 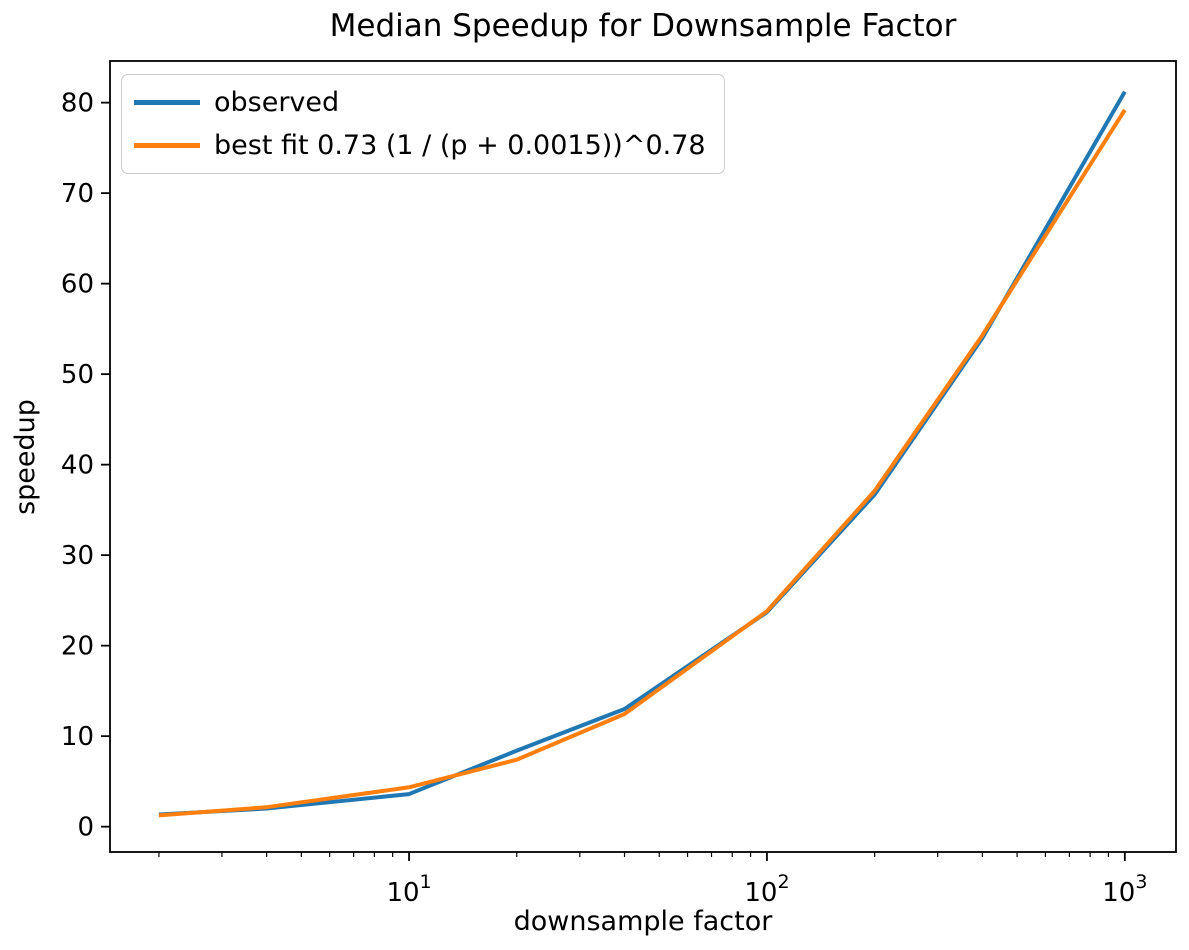 What do you see at coordinates (77, 375) in the screenshot?
I see `y-tick-label: 50` at bounding box center [77, 375].